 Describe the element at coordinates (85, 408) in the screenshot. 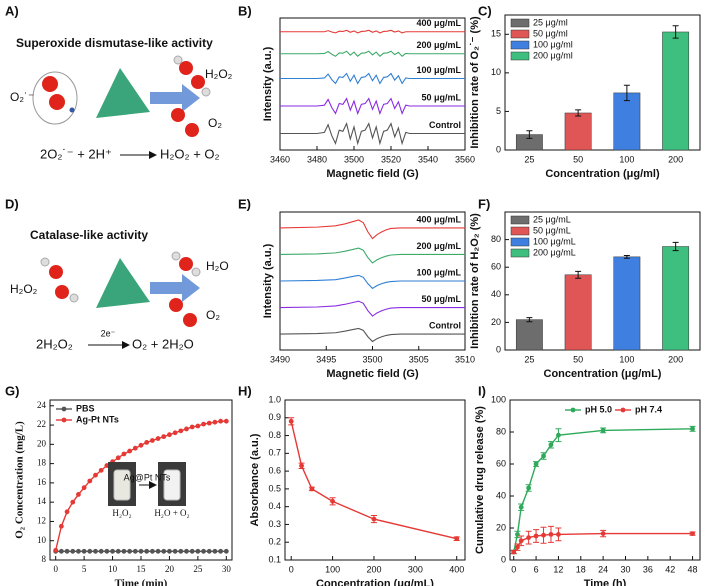

I see `legend-label: PBS` at that location.